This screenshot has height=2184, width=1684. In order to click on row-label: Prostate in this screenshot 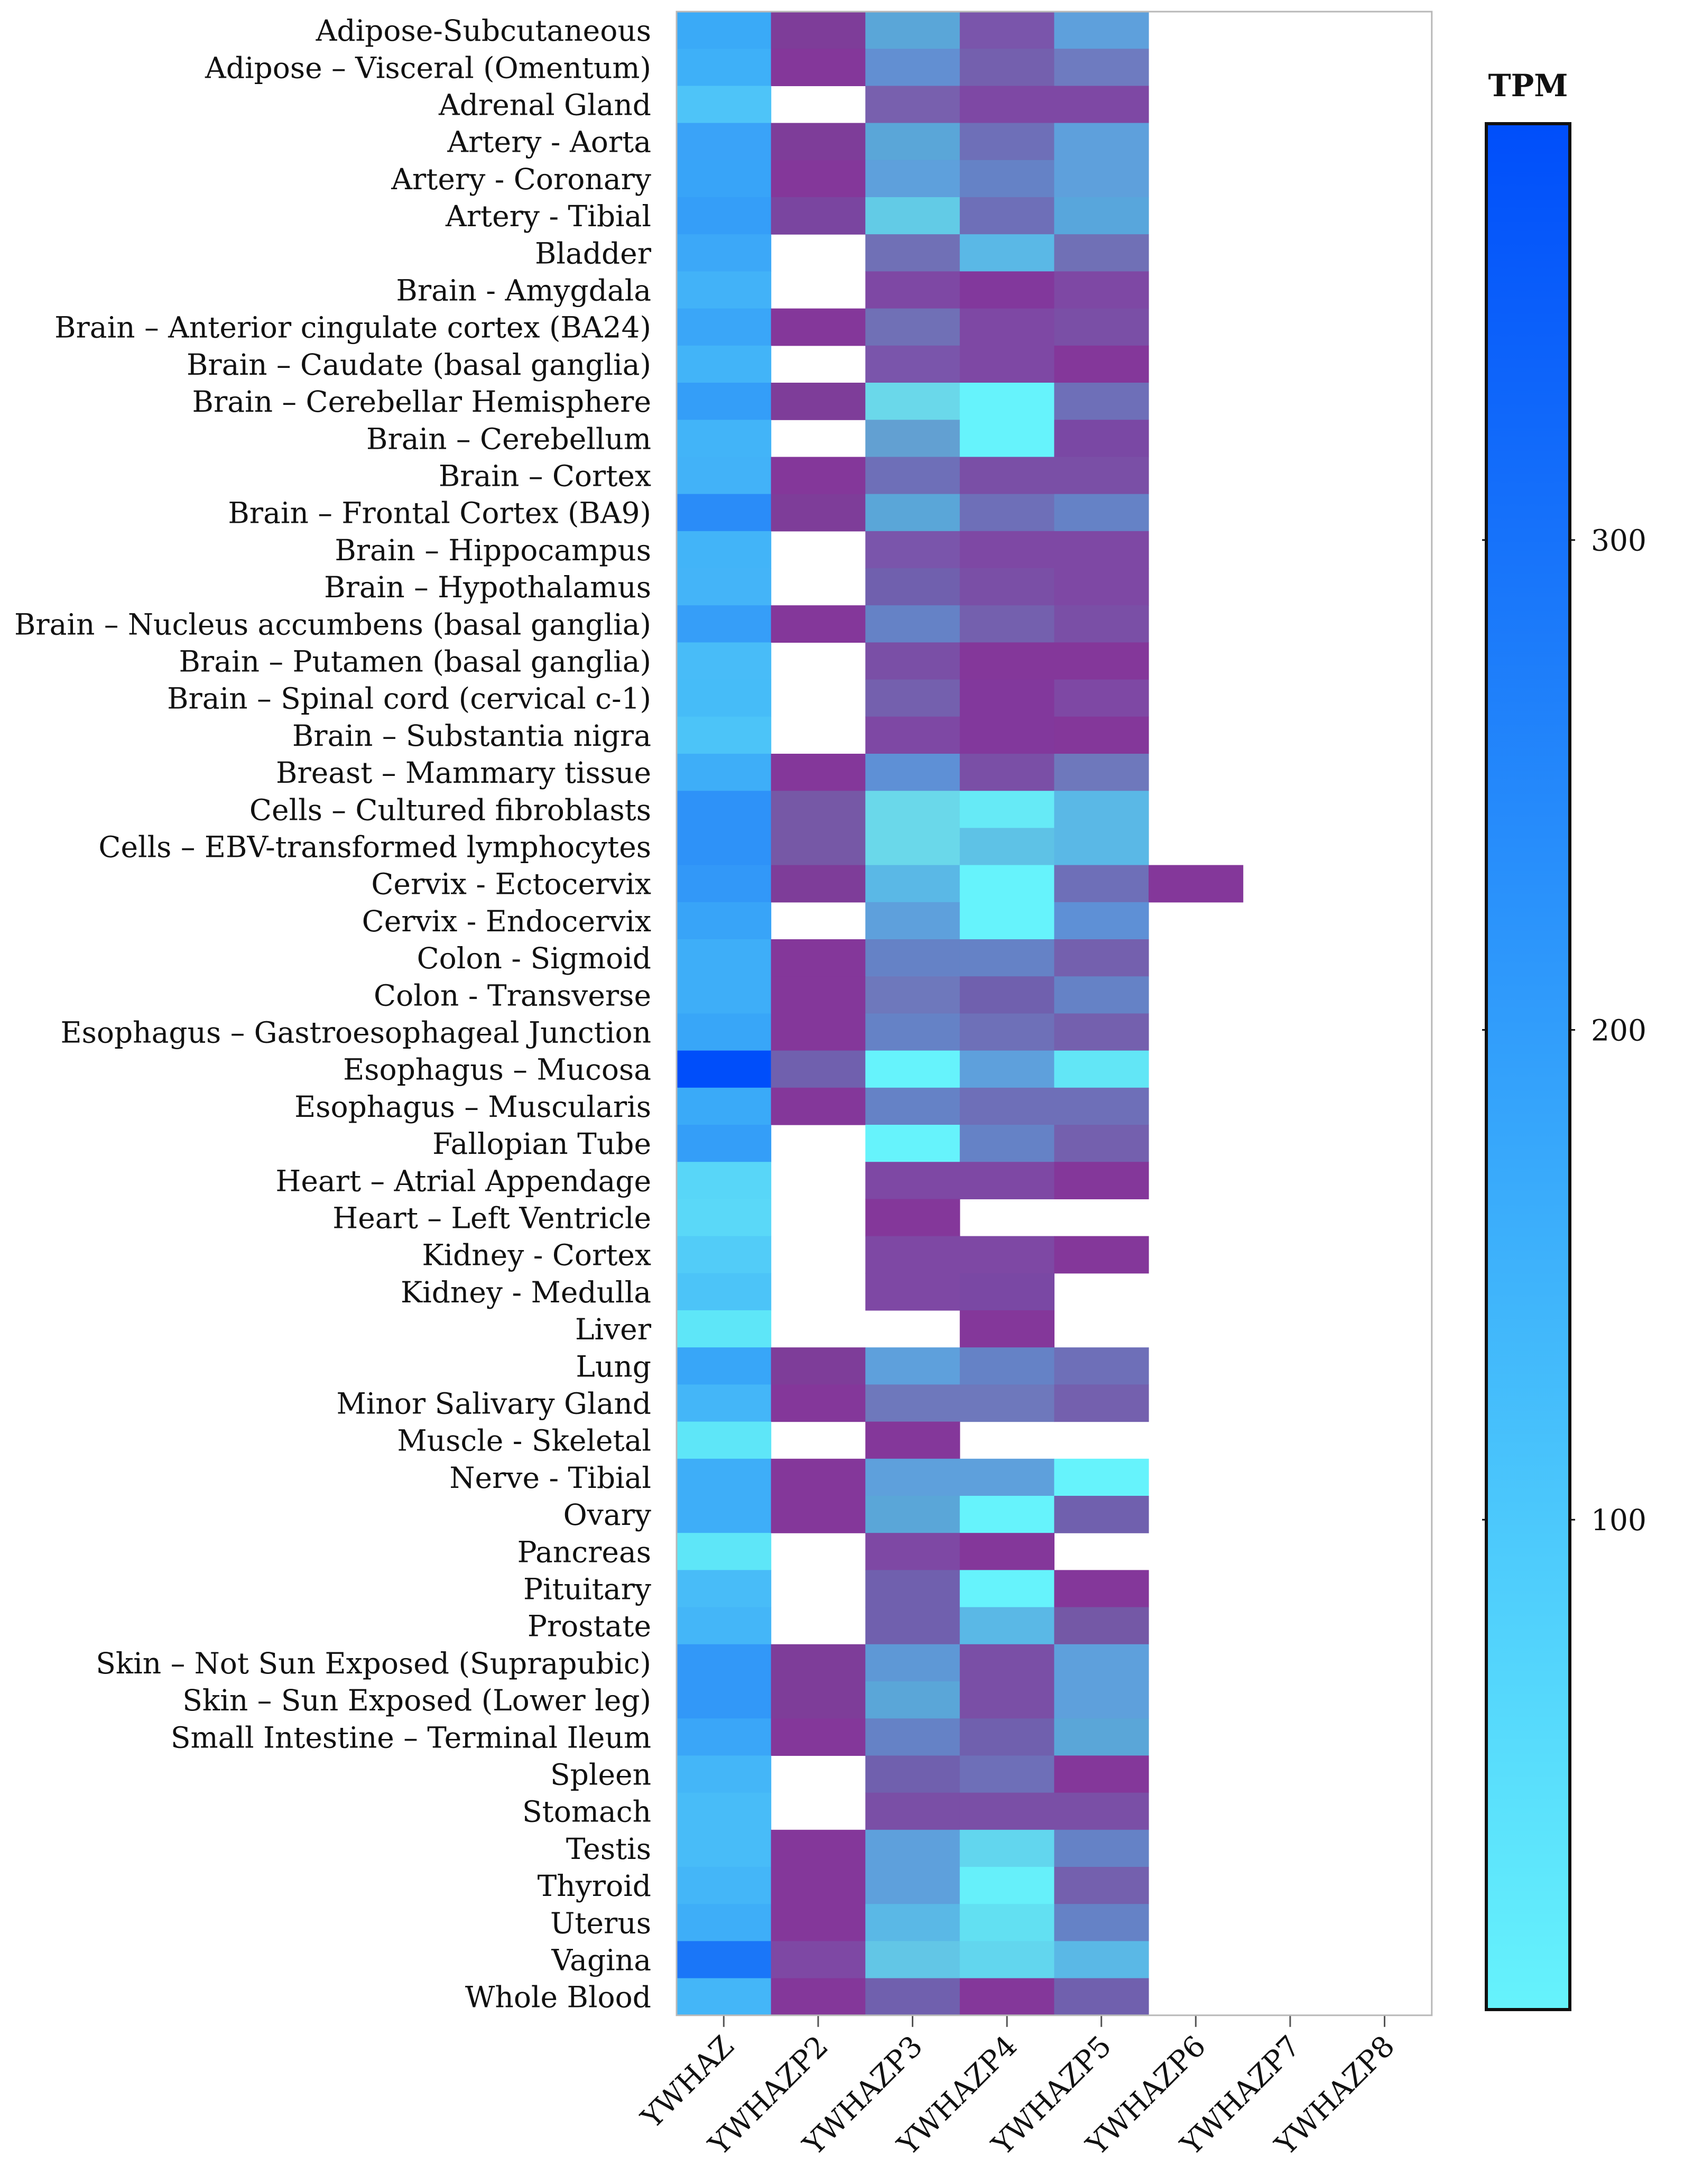, I will do `click(589, 1626)`.